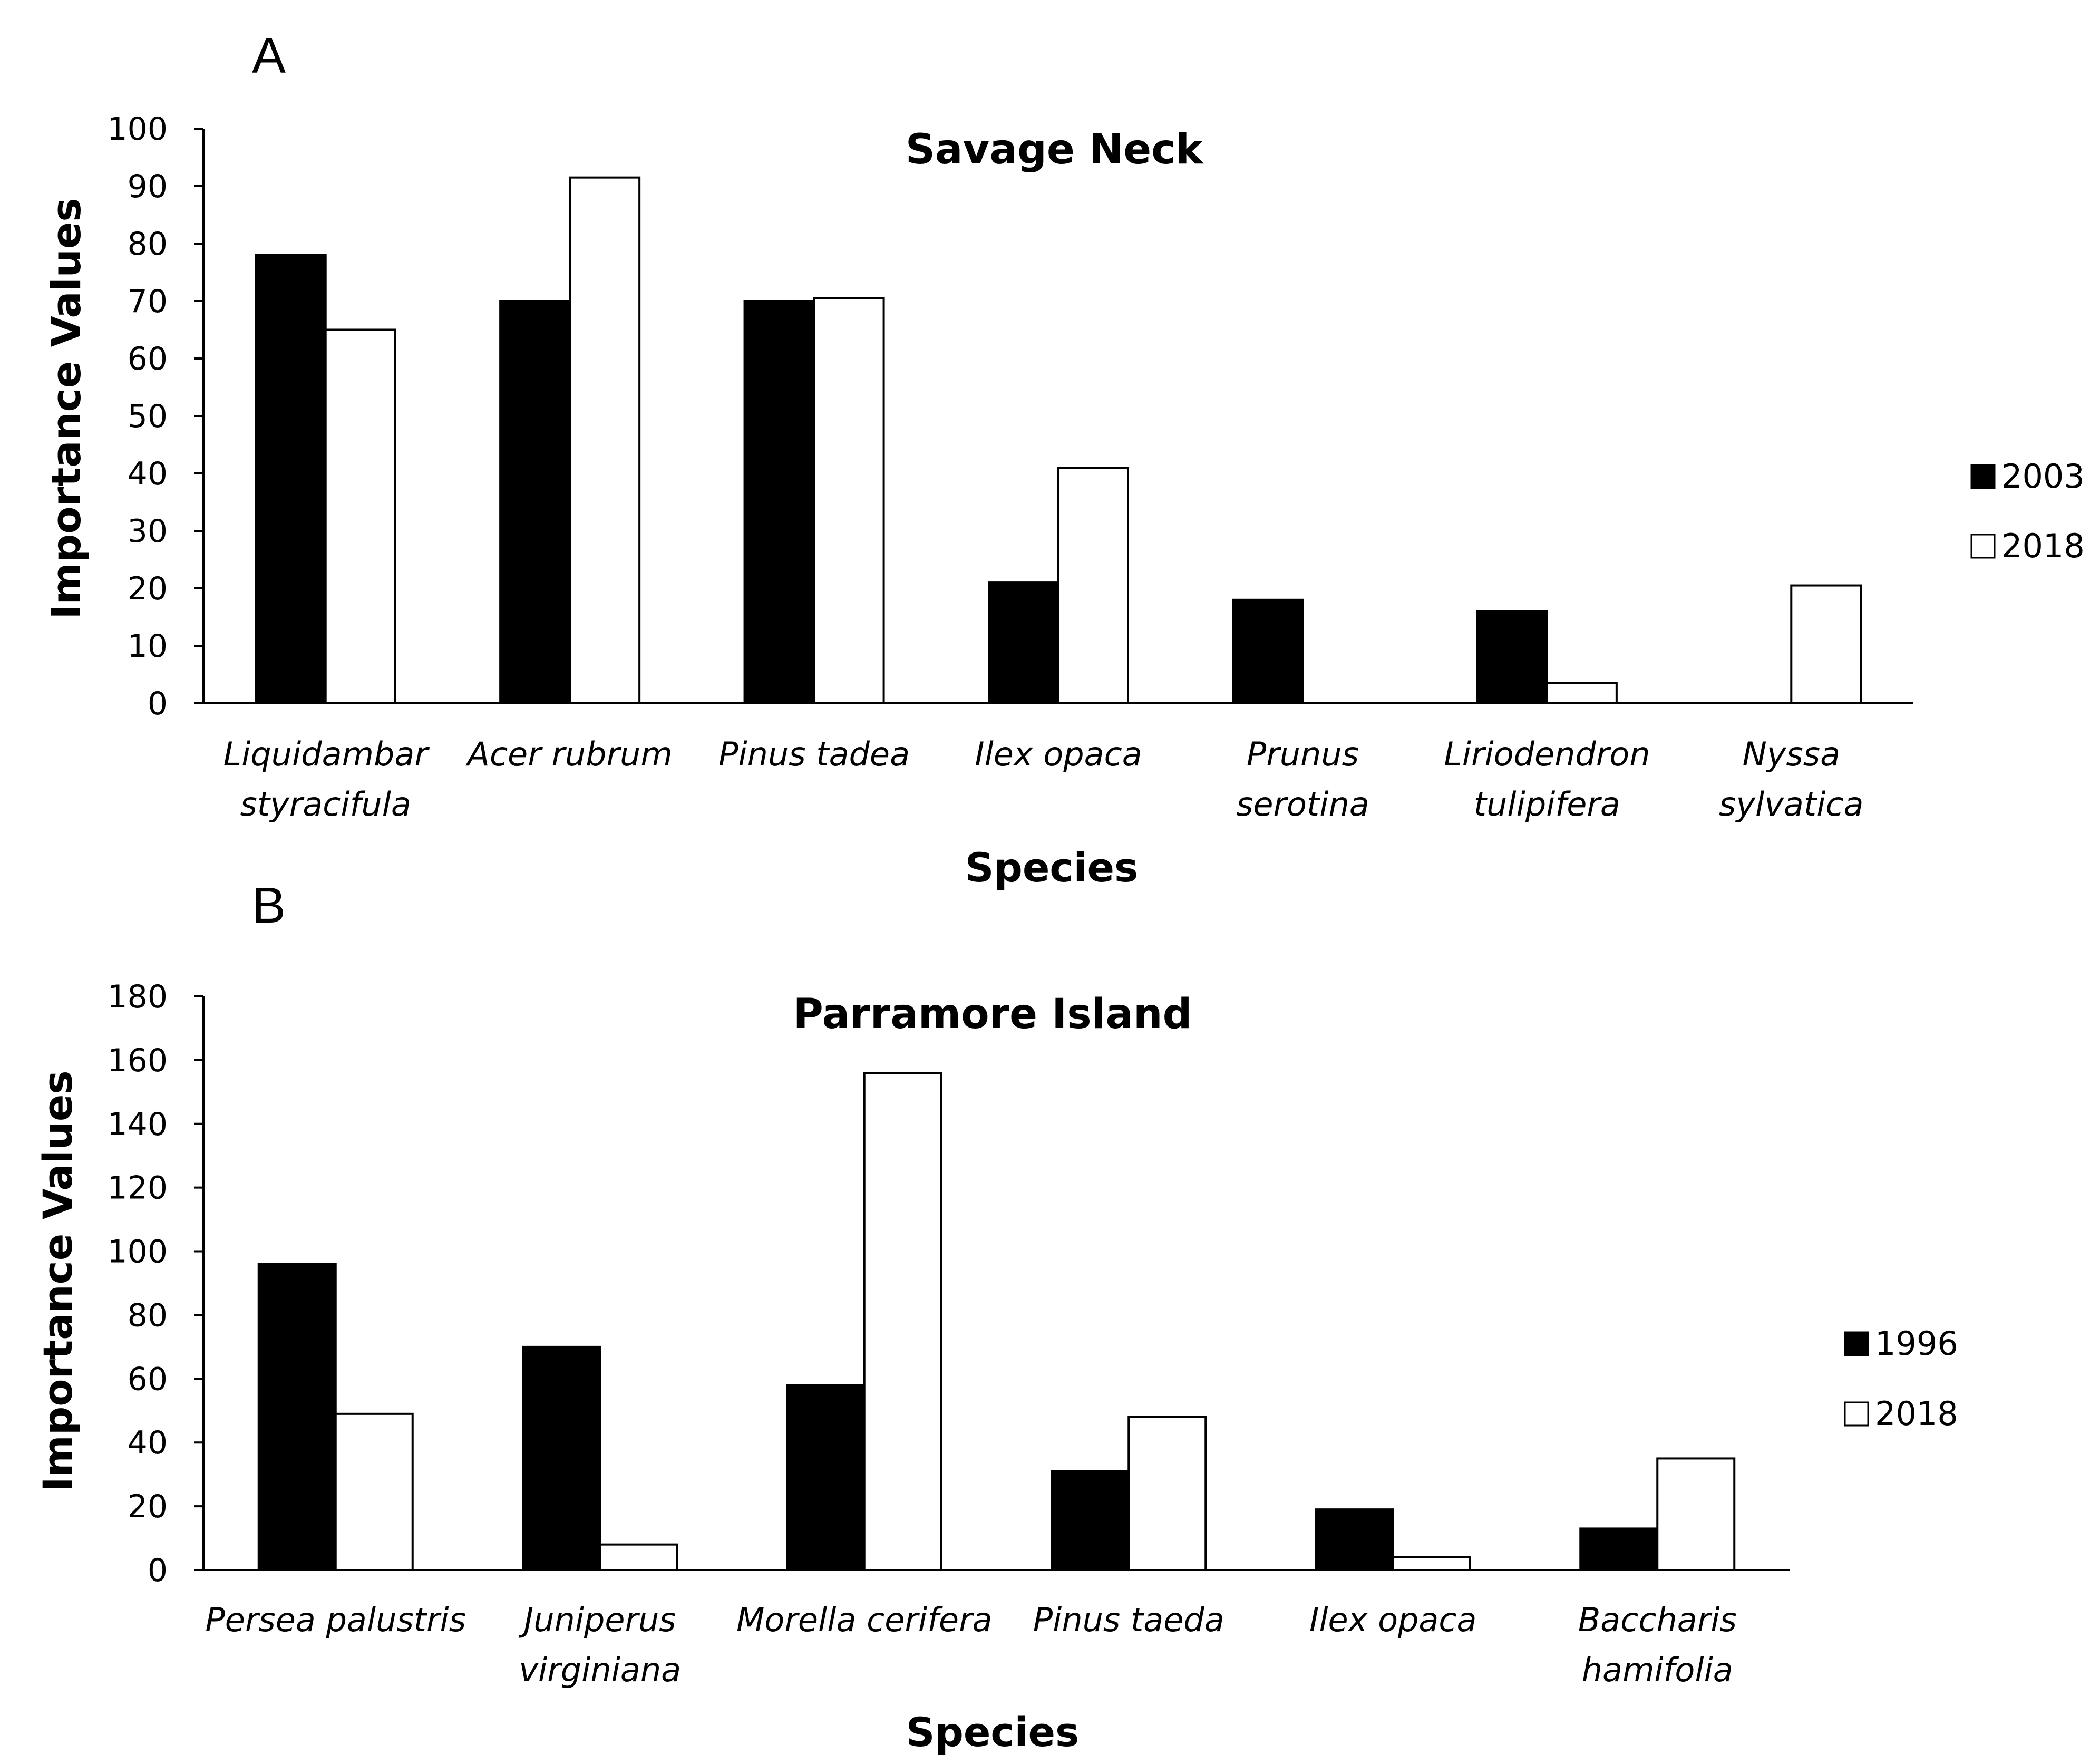 This screenshot has height=1764, width=2090. Describe the element at coordinates (148, 301) in the screenshot. I see `y-tick-label-a-7: 70` at that location.